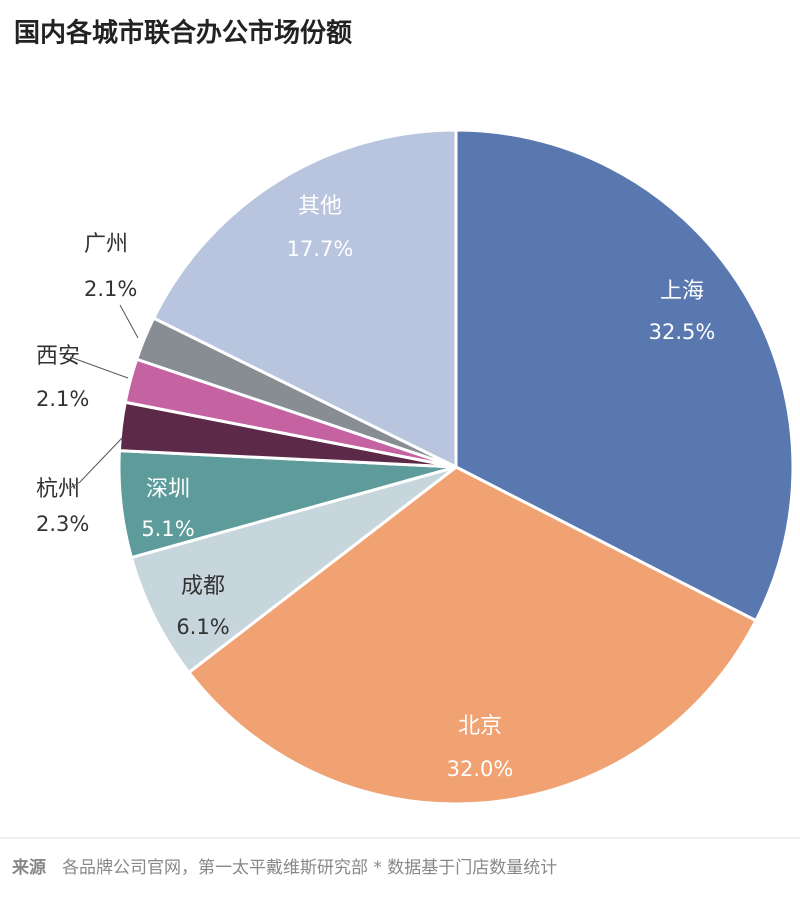 The width and height of the screenshot is (800, 902). Describe the element at coordinates (183, 33) in the screenshot. I see `chart-title: 国内各城市联合办公市场份额` at that location.